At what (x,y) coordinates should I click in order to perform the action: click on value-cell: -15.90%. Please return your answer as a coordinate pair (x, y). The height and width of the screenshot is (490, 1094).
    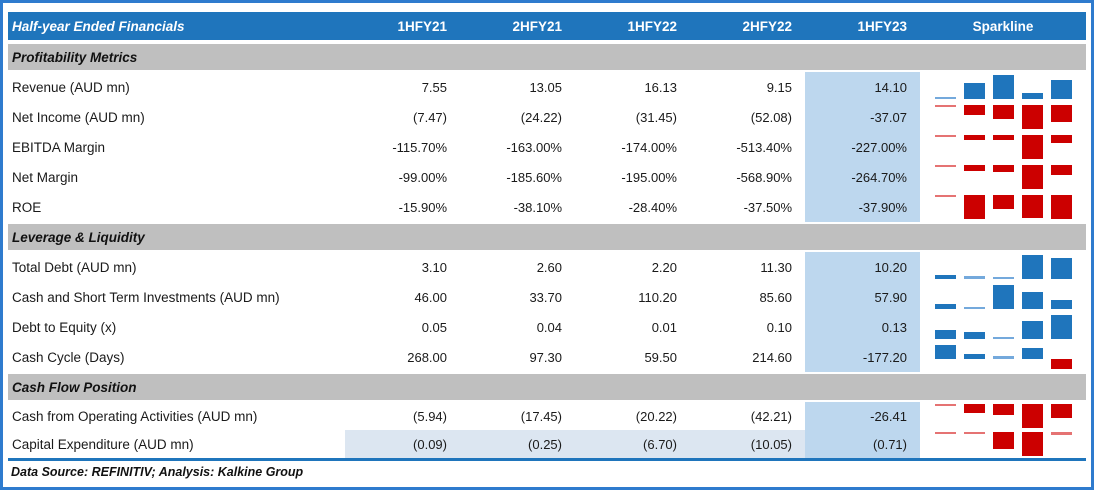
    Looking at the image, I should click on (422, 207).